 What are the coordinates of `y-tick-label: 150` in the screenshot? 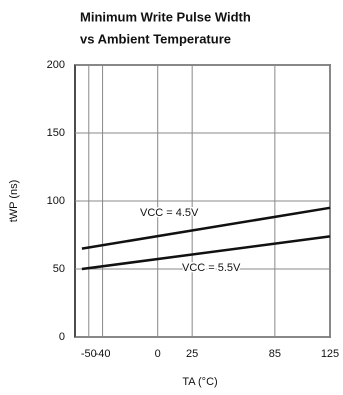 It's located at (56, 133).